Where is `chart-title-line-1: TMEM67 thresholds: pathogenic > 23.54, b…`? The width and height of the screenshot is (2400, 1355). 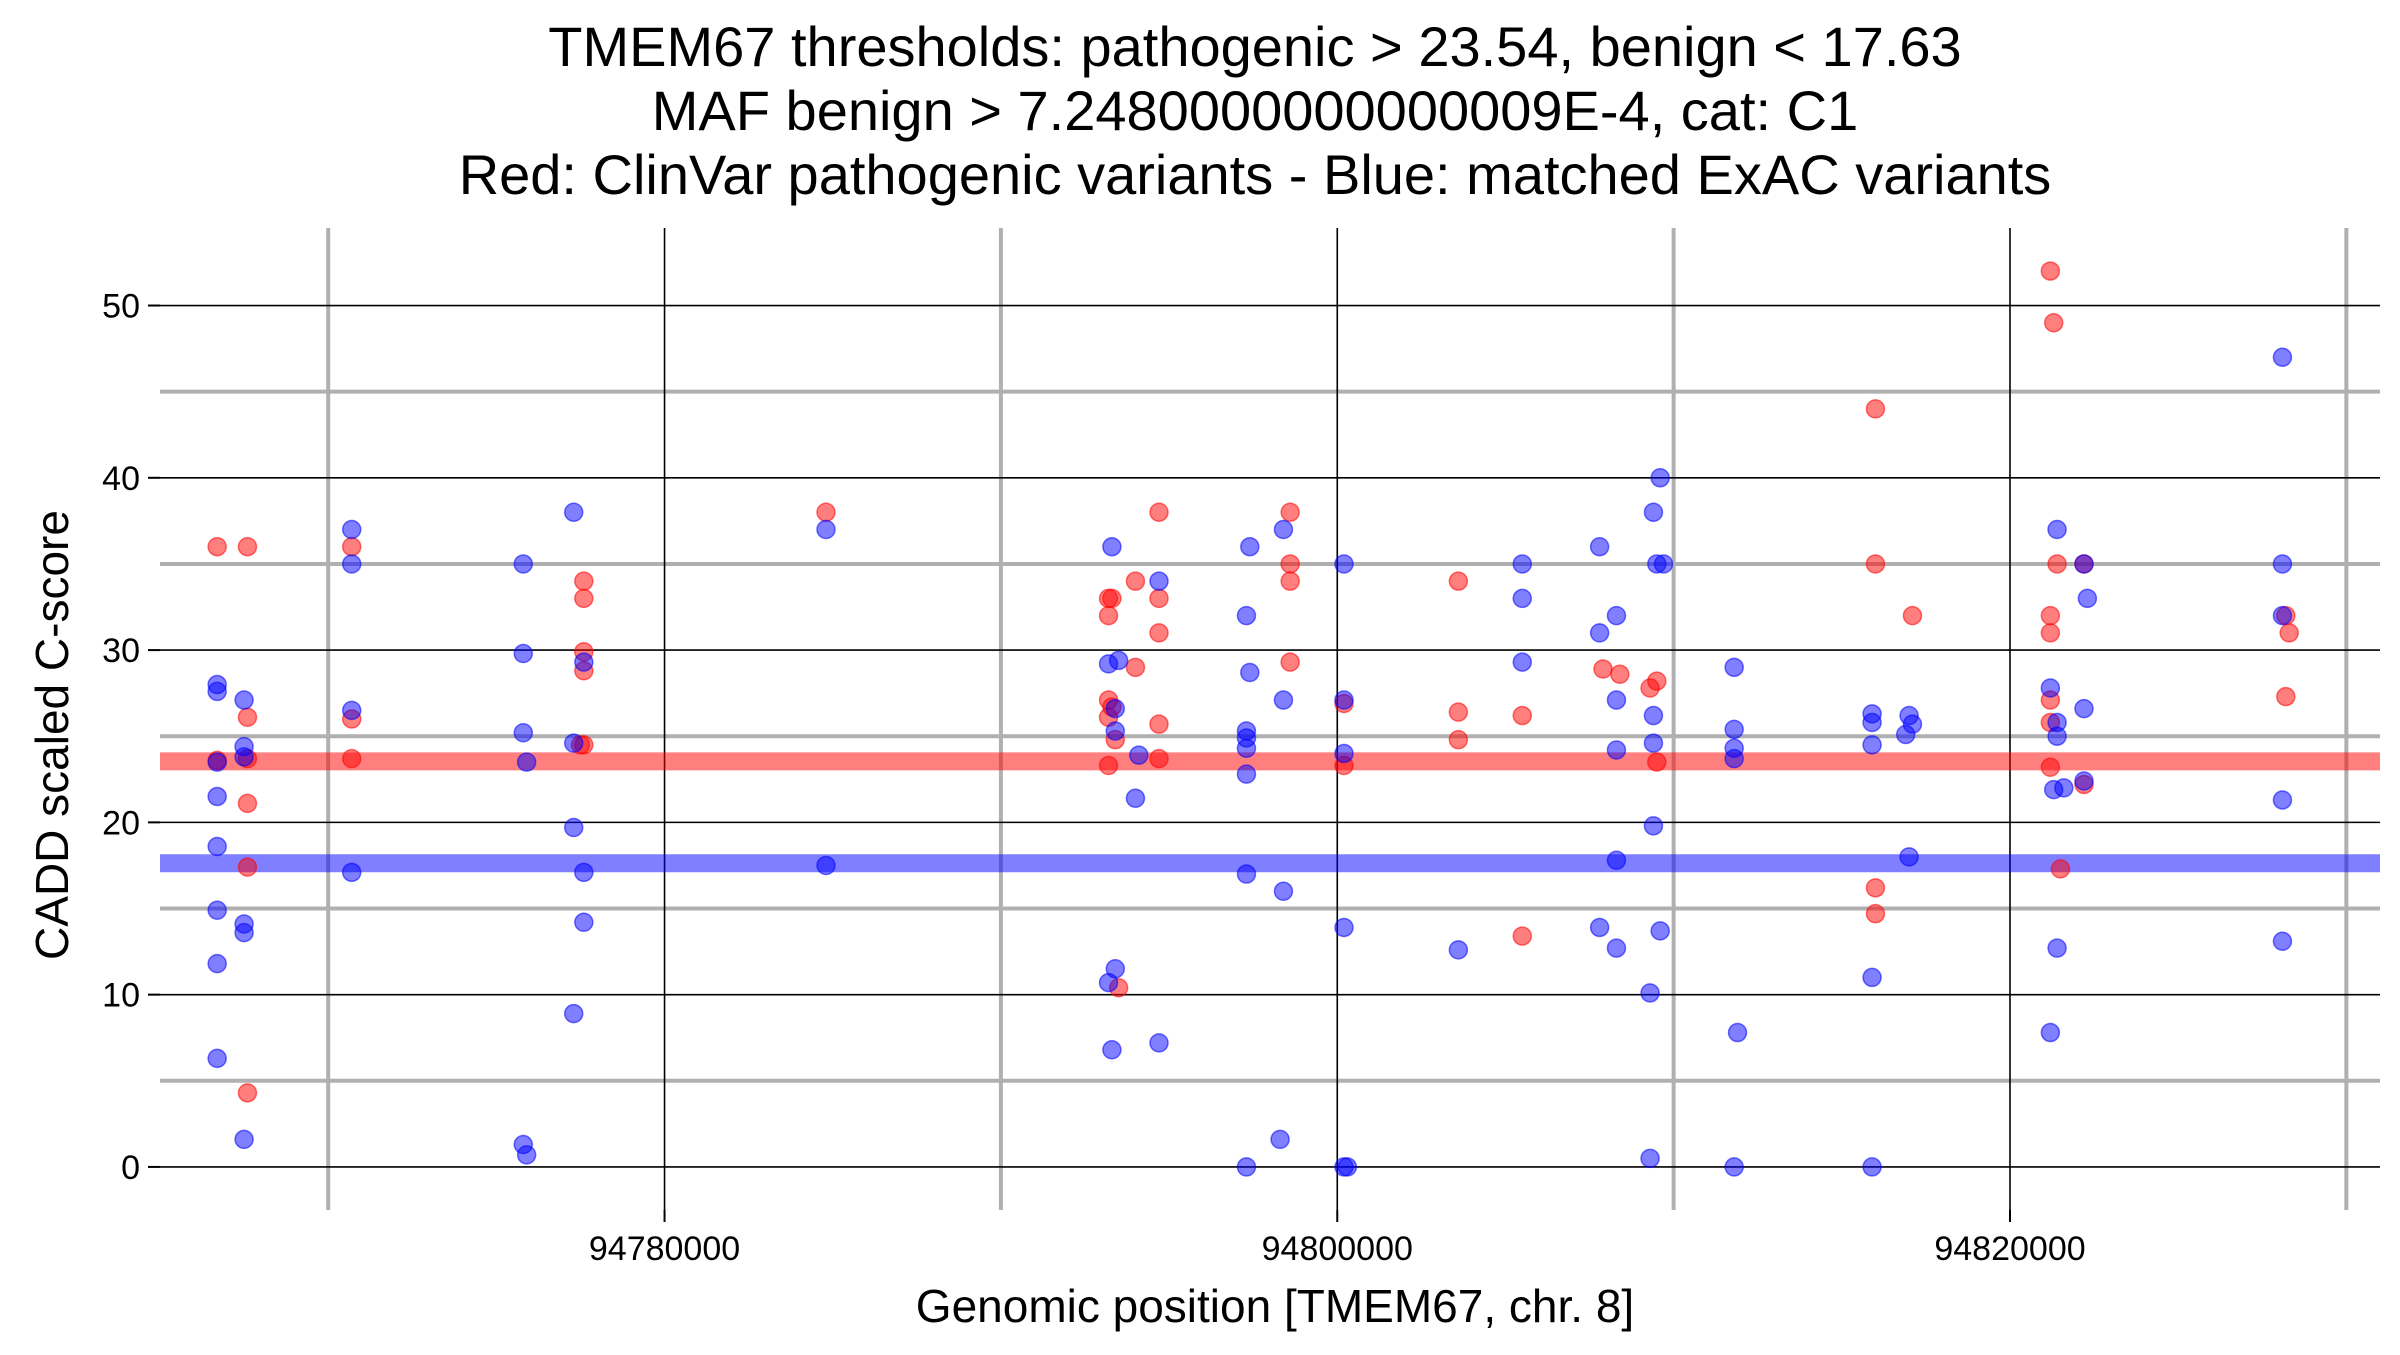 chart-title-line-1: TMEM67 thresholds: pathogenic > 23.54, b… is located at coordinates (1254, 46).